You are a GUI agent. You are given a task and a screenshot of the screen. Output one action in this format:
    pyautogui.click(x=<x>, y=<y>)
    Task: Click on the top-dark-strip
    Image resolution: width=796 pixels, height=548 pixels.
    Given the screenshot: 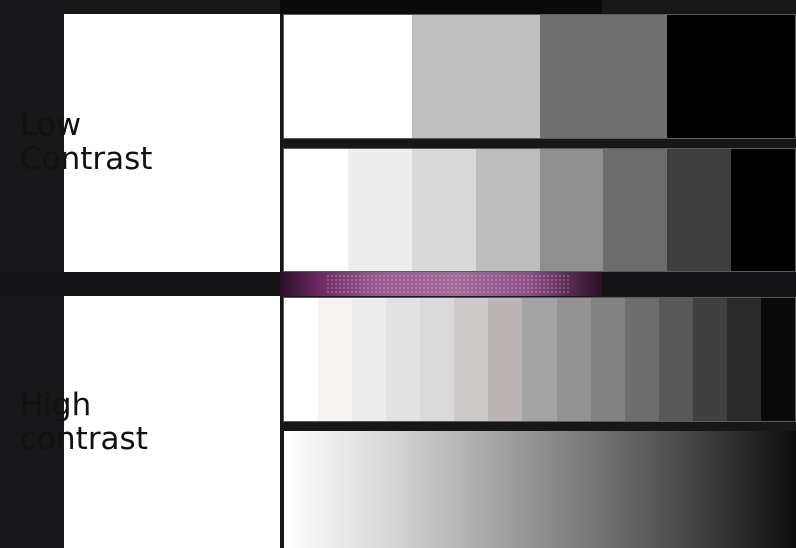 What is the action you would take?
    pyautogui.click(x=441, y=7)
    